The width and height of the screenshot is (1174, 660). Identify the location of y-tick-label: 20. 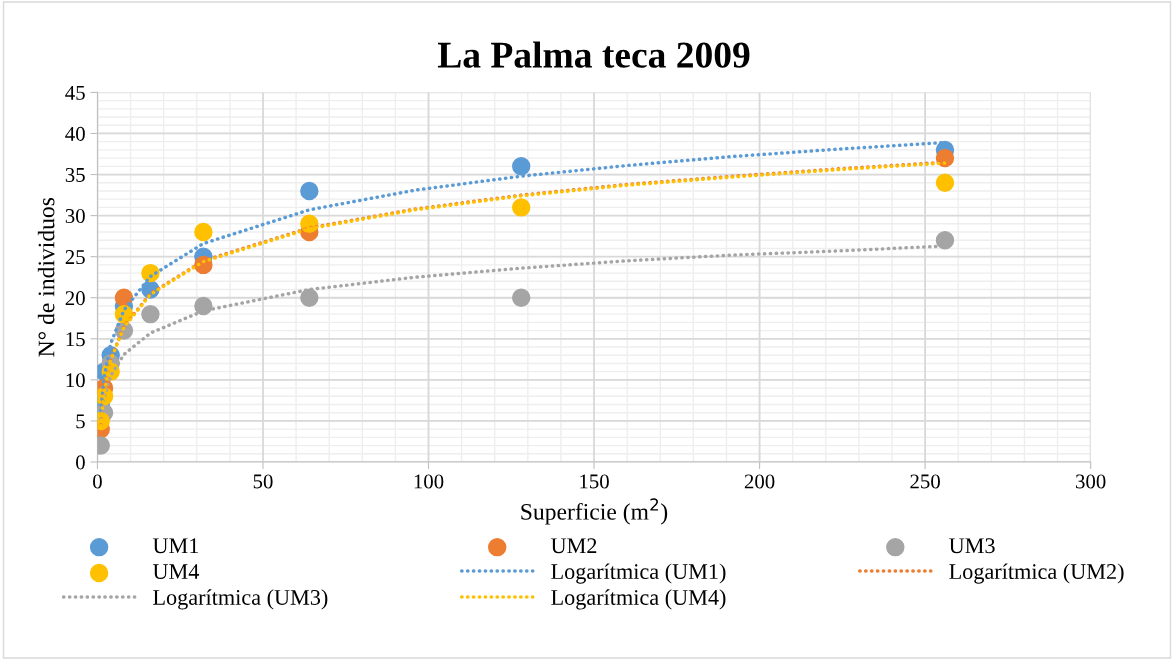
(75, 298).